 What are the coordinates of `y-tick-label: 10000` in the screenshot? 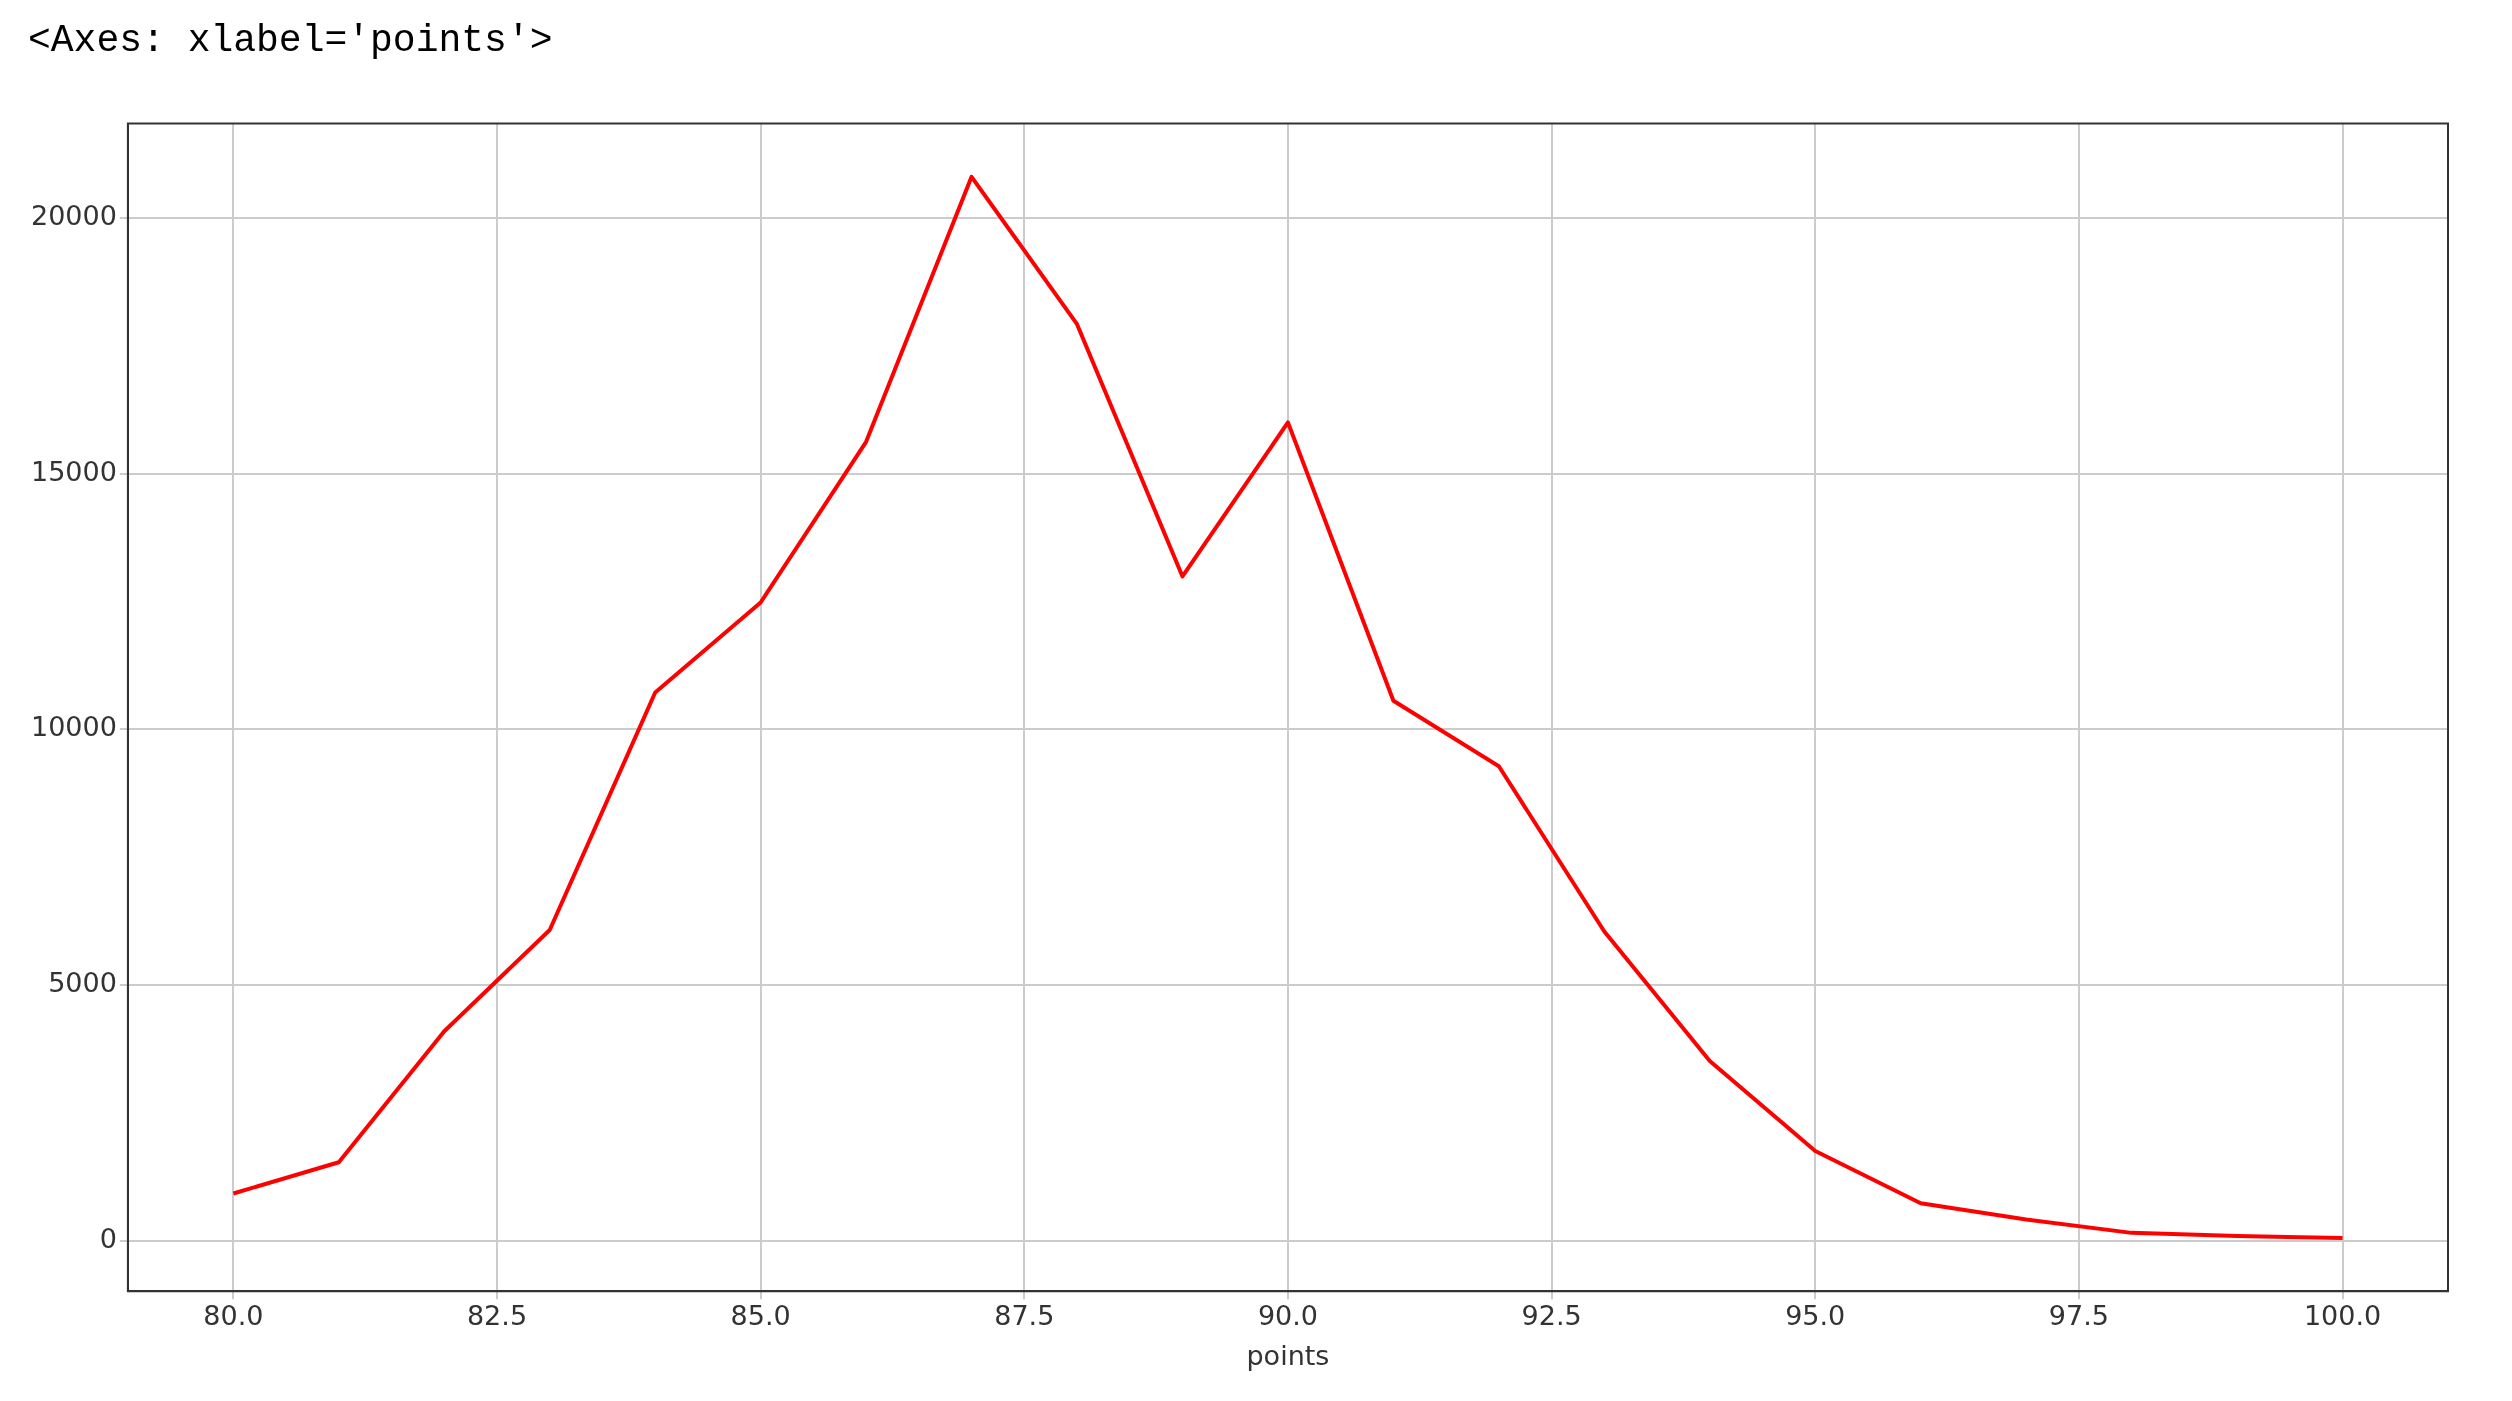 It's located at (73, 727).